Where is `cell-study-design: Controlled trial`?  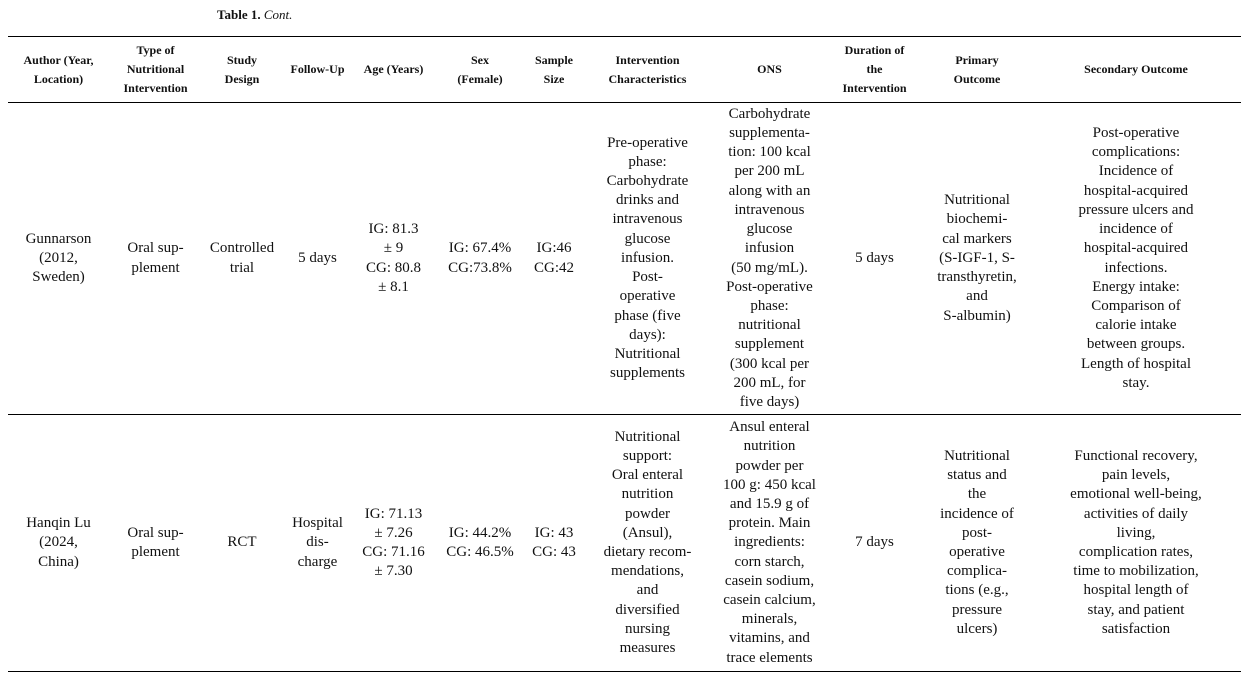
cell-study-design: Controlled trial is located at coordinates (242, 258).